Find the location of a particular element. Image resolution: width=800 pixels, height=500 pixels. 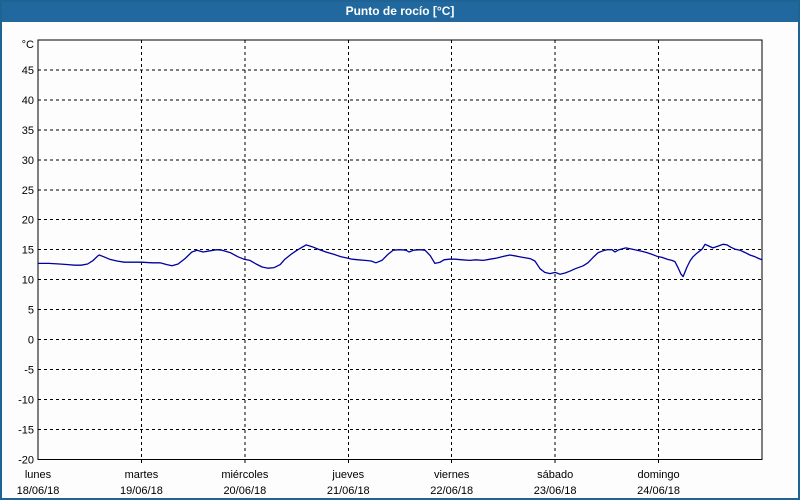

y-tick-label: 30 is located at coordinates (28, 161).